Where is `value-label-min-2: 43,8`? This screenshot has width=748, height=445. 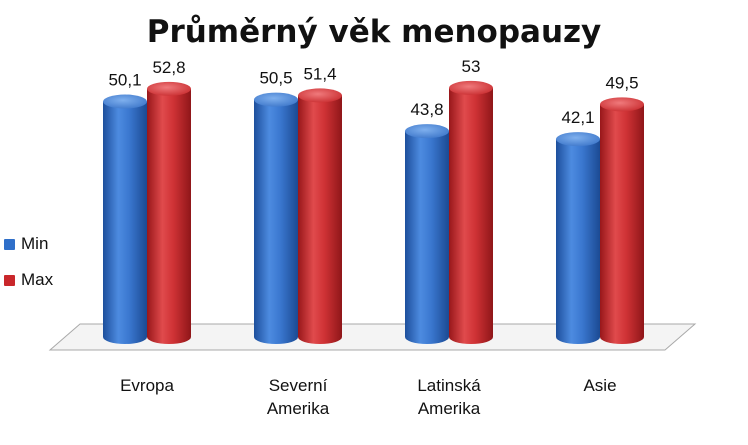
value-label-min-2: 43,8 is located at coordinates (426, 109).